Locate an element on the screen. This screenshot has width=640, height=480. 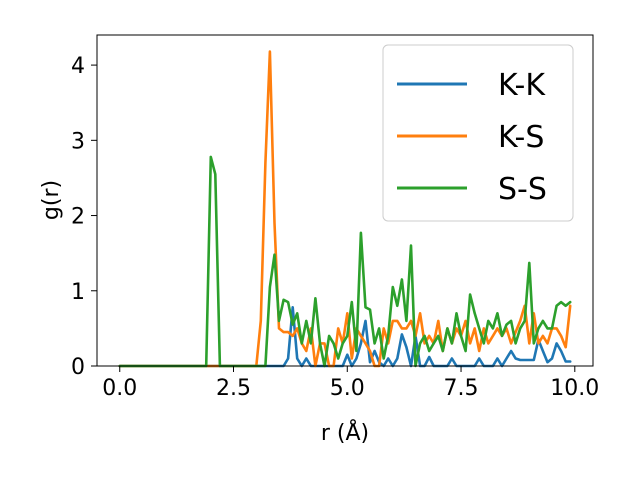
x-tick-label: 10.0 is located at coordinates (574, 388).